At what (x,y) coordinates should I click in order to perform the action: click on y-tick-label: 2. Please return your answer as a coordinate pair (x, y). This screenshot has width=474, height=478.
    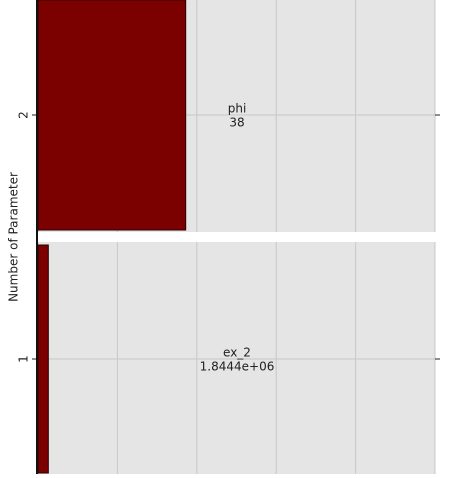
    Looking at the image, I should click on (24, 115).